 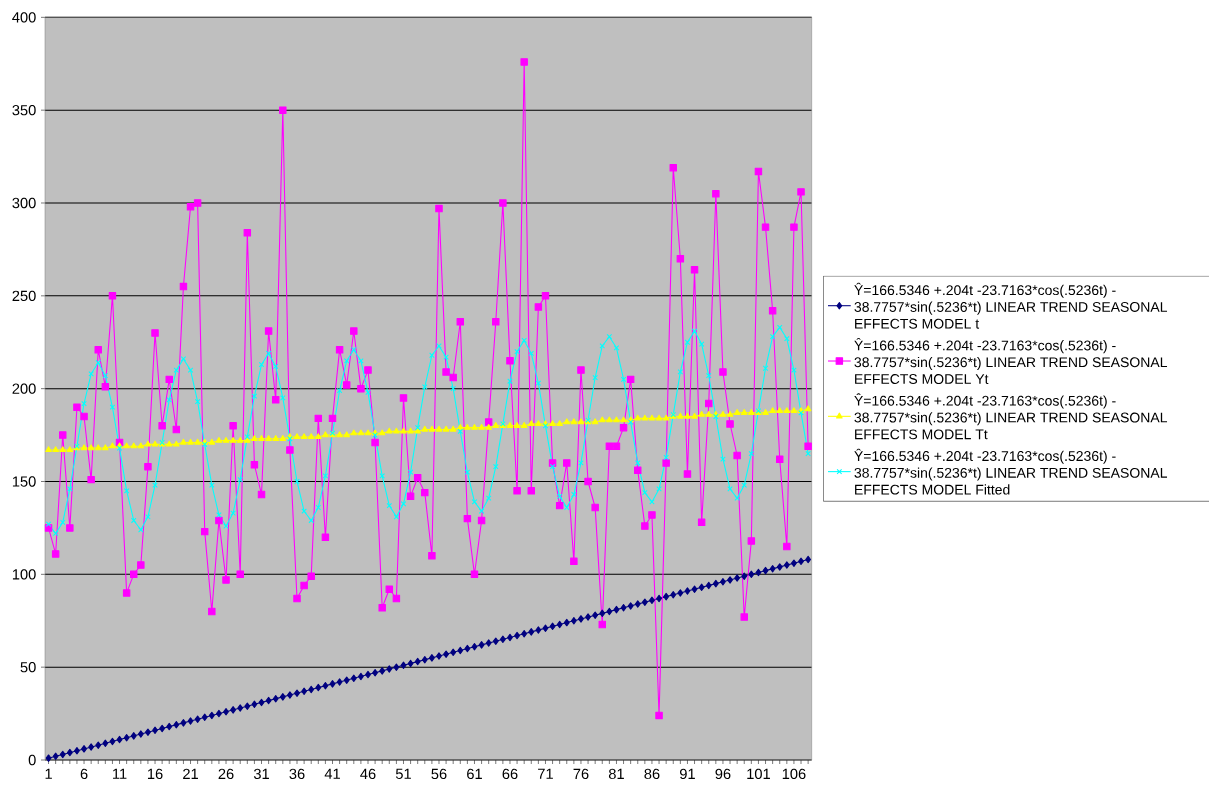 I want to click on x-tick-label: 71, so click(x=545, y=773).